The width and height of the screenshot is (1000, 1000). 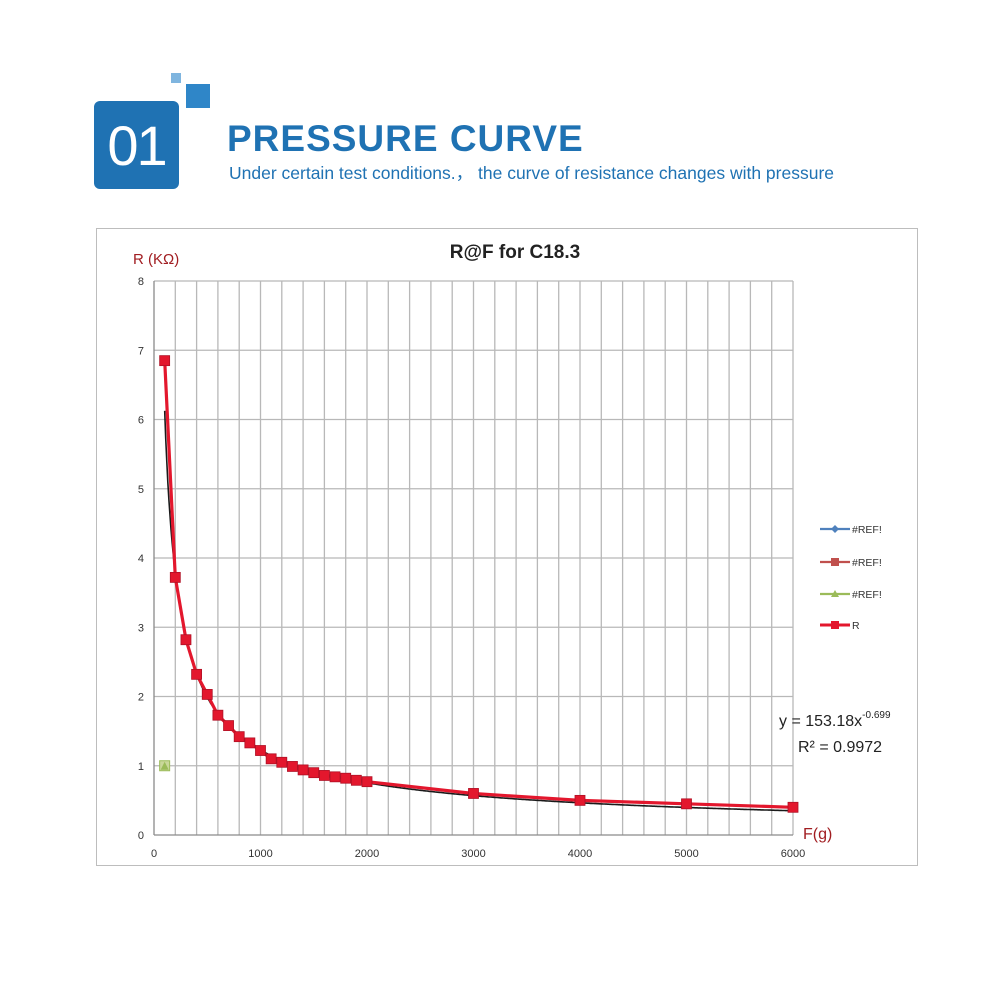 I want to click on y-tick-label: 7, so click(x=141, y=351).